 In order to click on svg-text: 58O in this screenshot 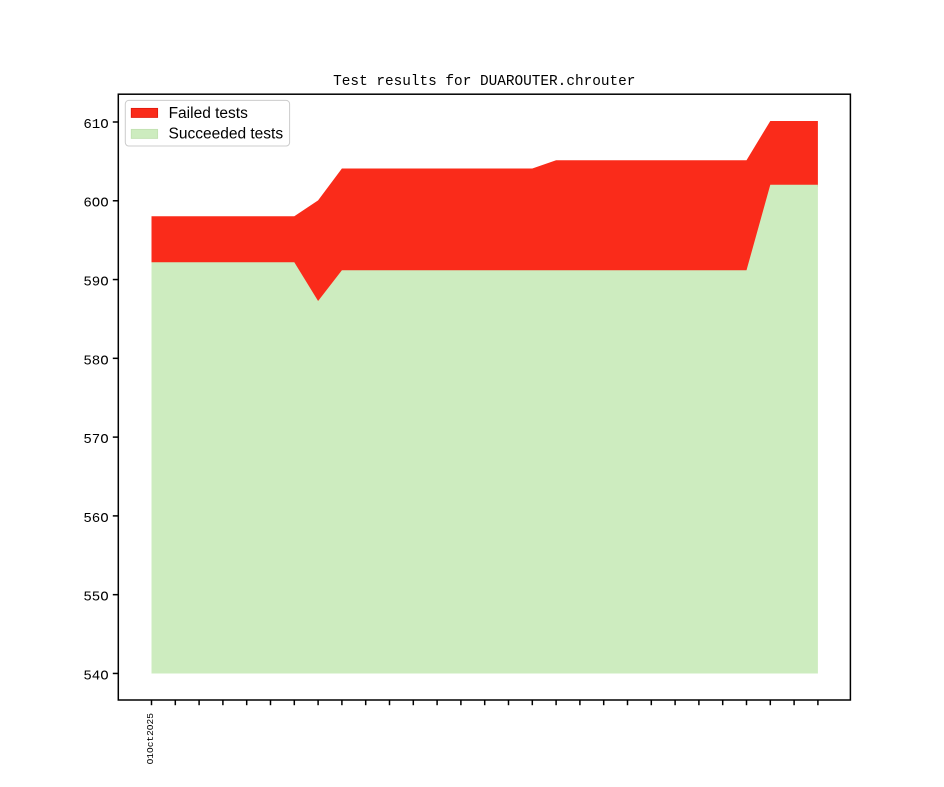, I will do `click(95, 361)`.